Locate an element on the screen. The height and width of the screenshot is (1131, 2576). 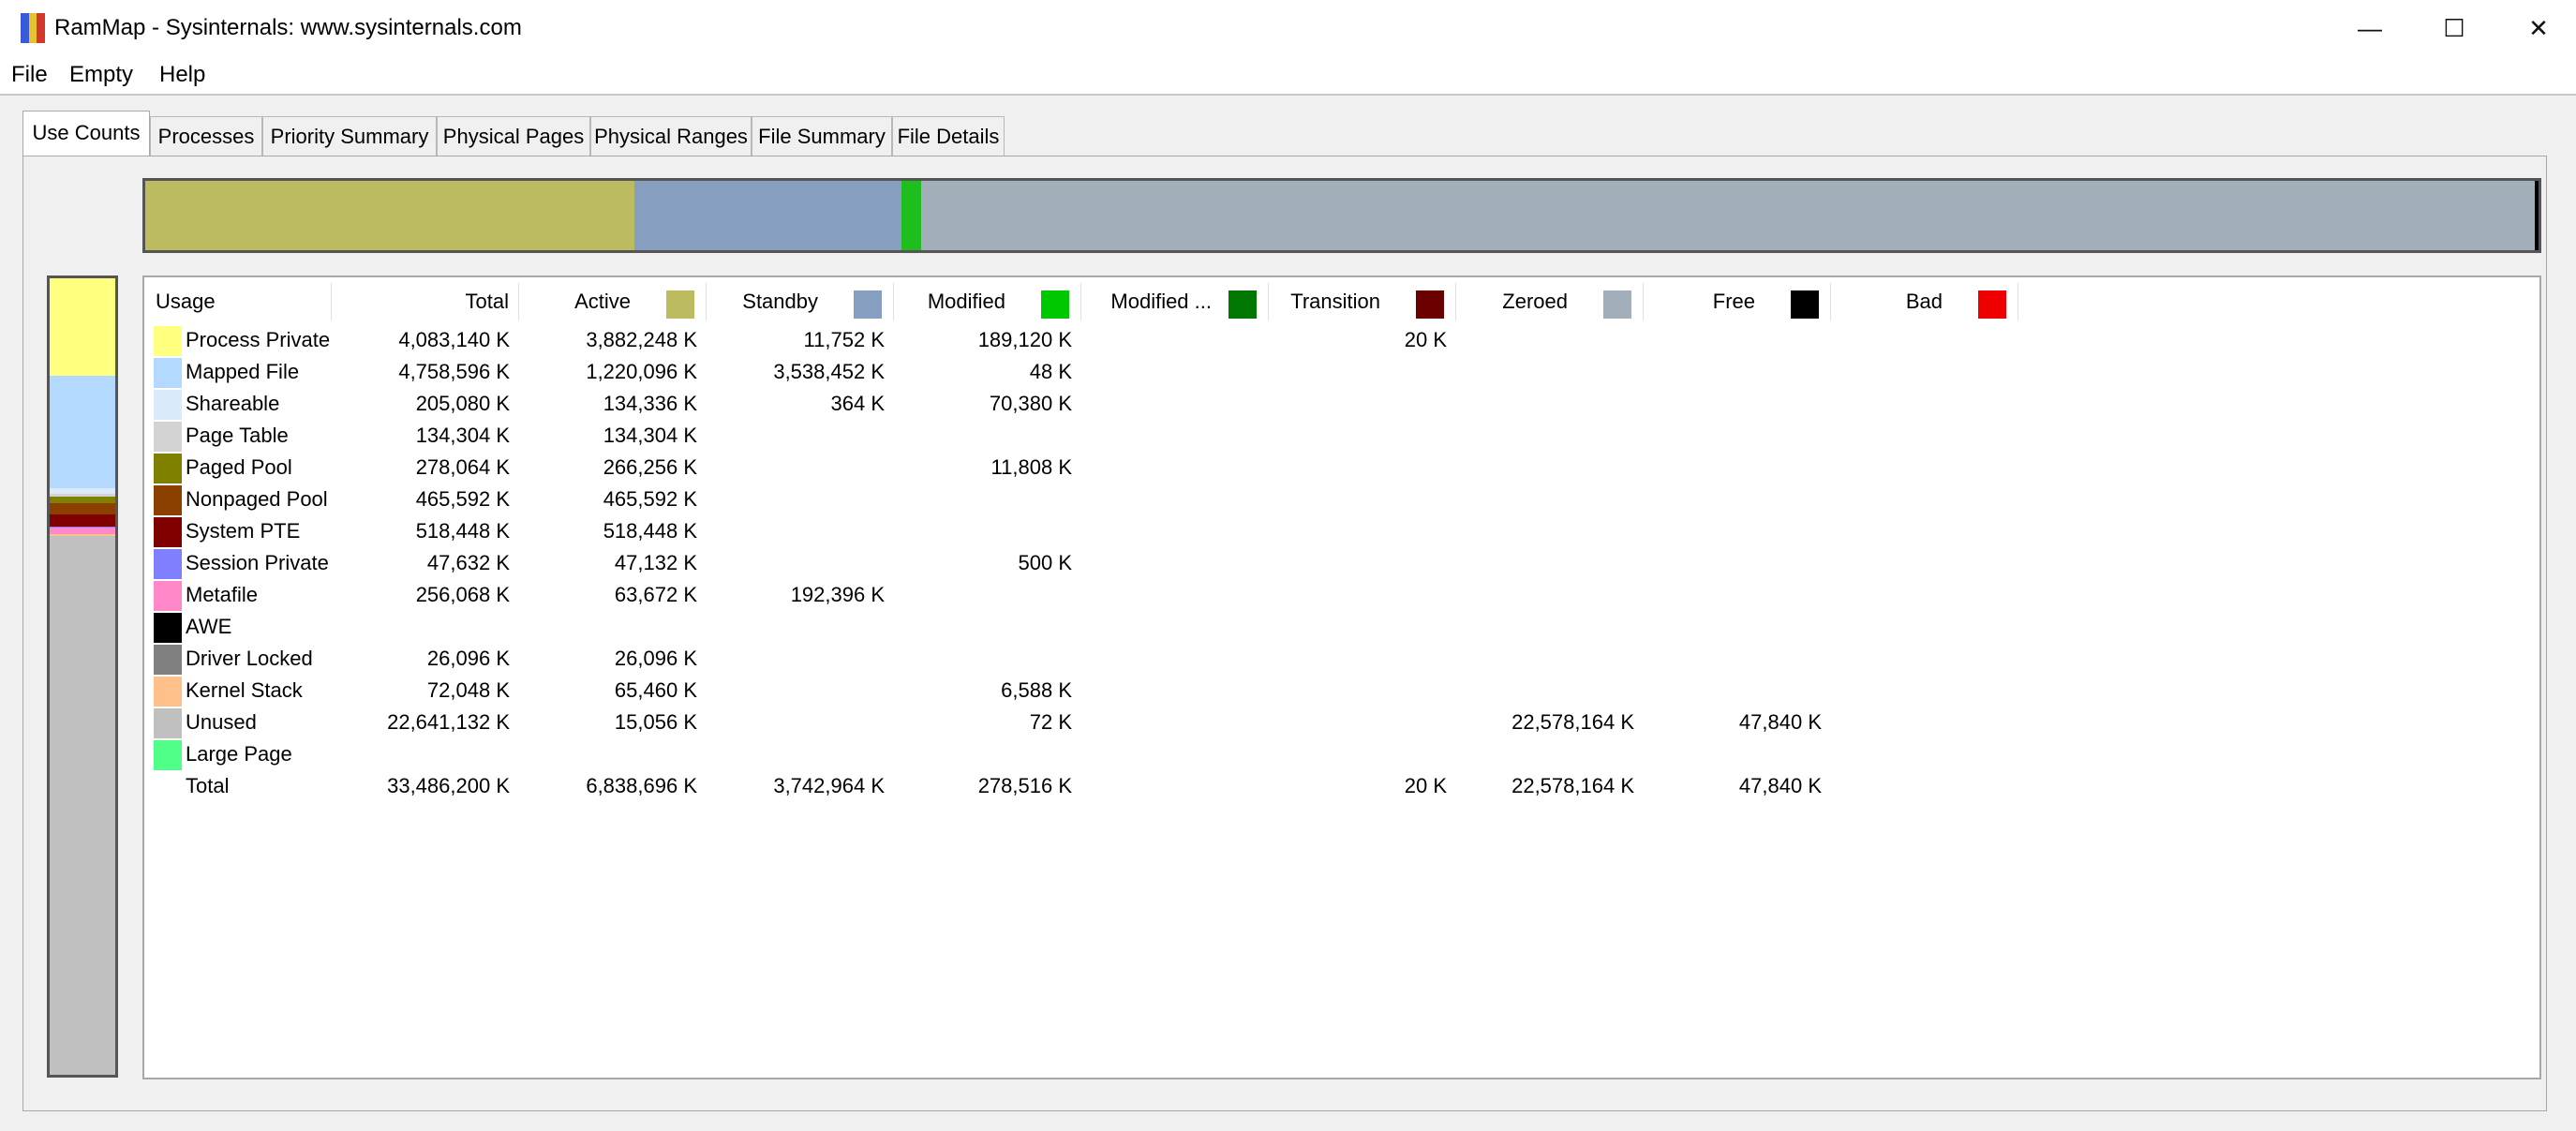
tab-file-details: File Details is located at coordinates (948, 136).